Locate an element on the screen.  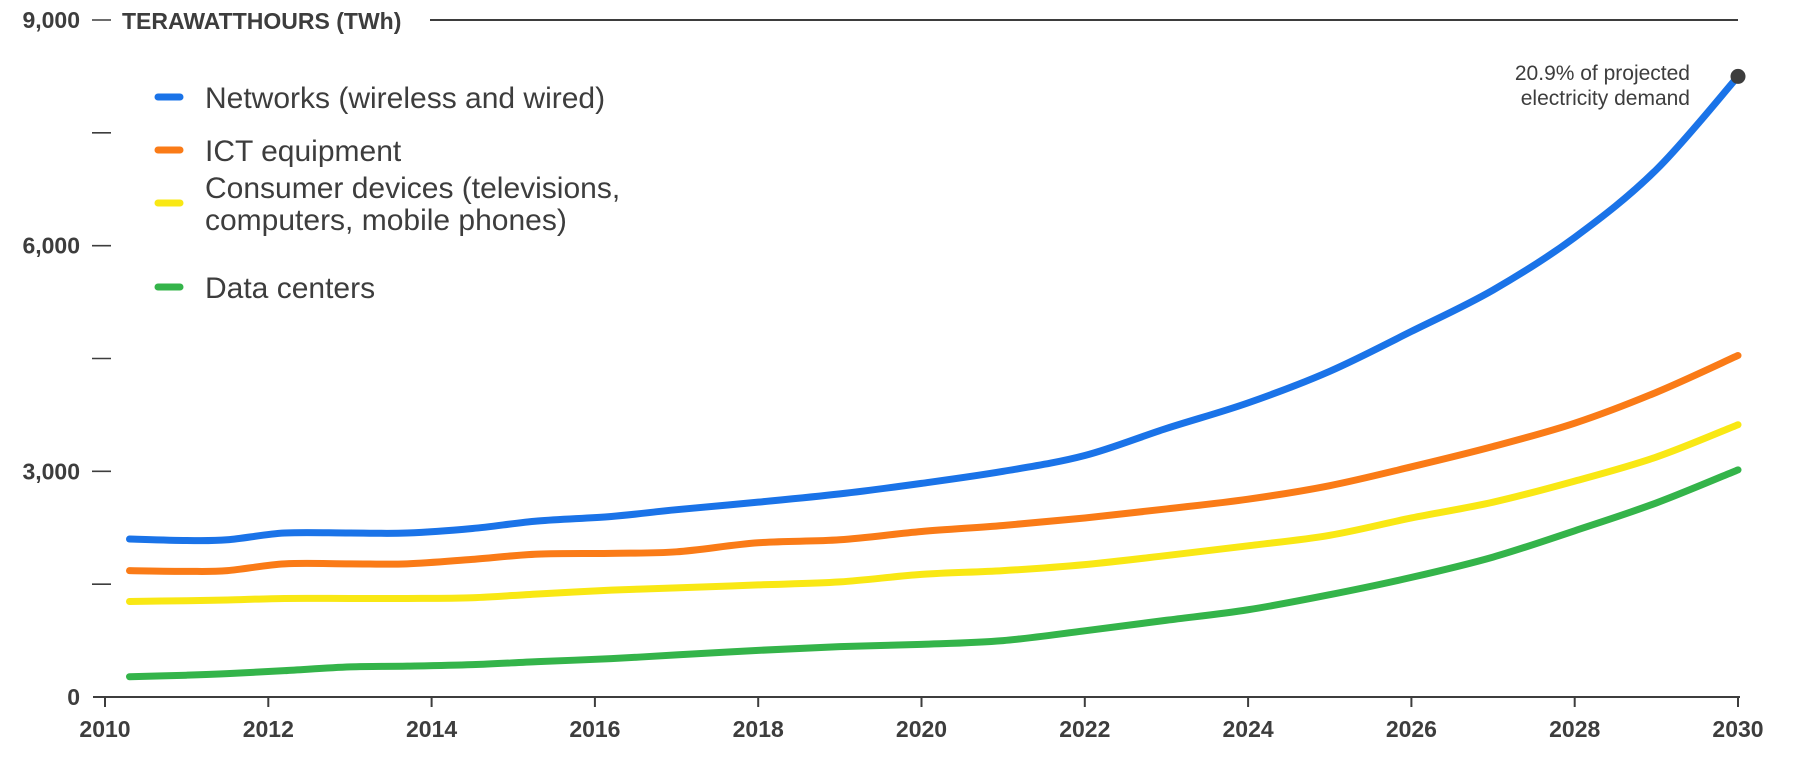
x-tick-label: 2024 is located at coordinates (1248, 729).